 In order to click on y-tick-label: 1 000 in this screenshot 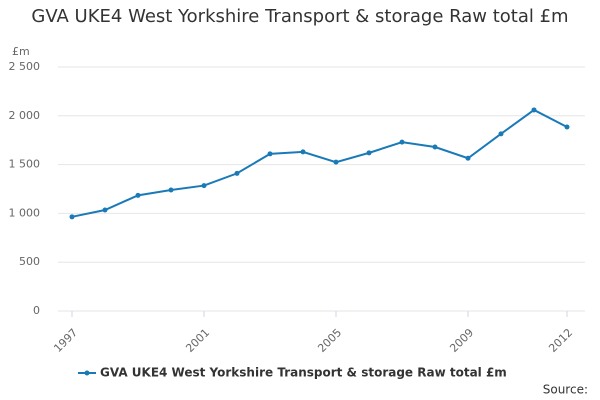, I will do `click(25, 212)`.